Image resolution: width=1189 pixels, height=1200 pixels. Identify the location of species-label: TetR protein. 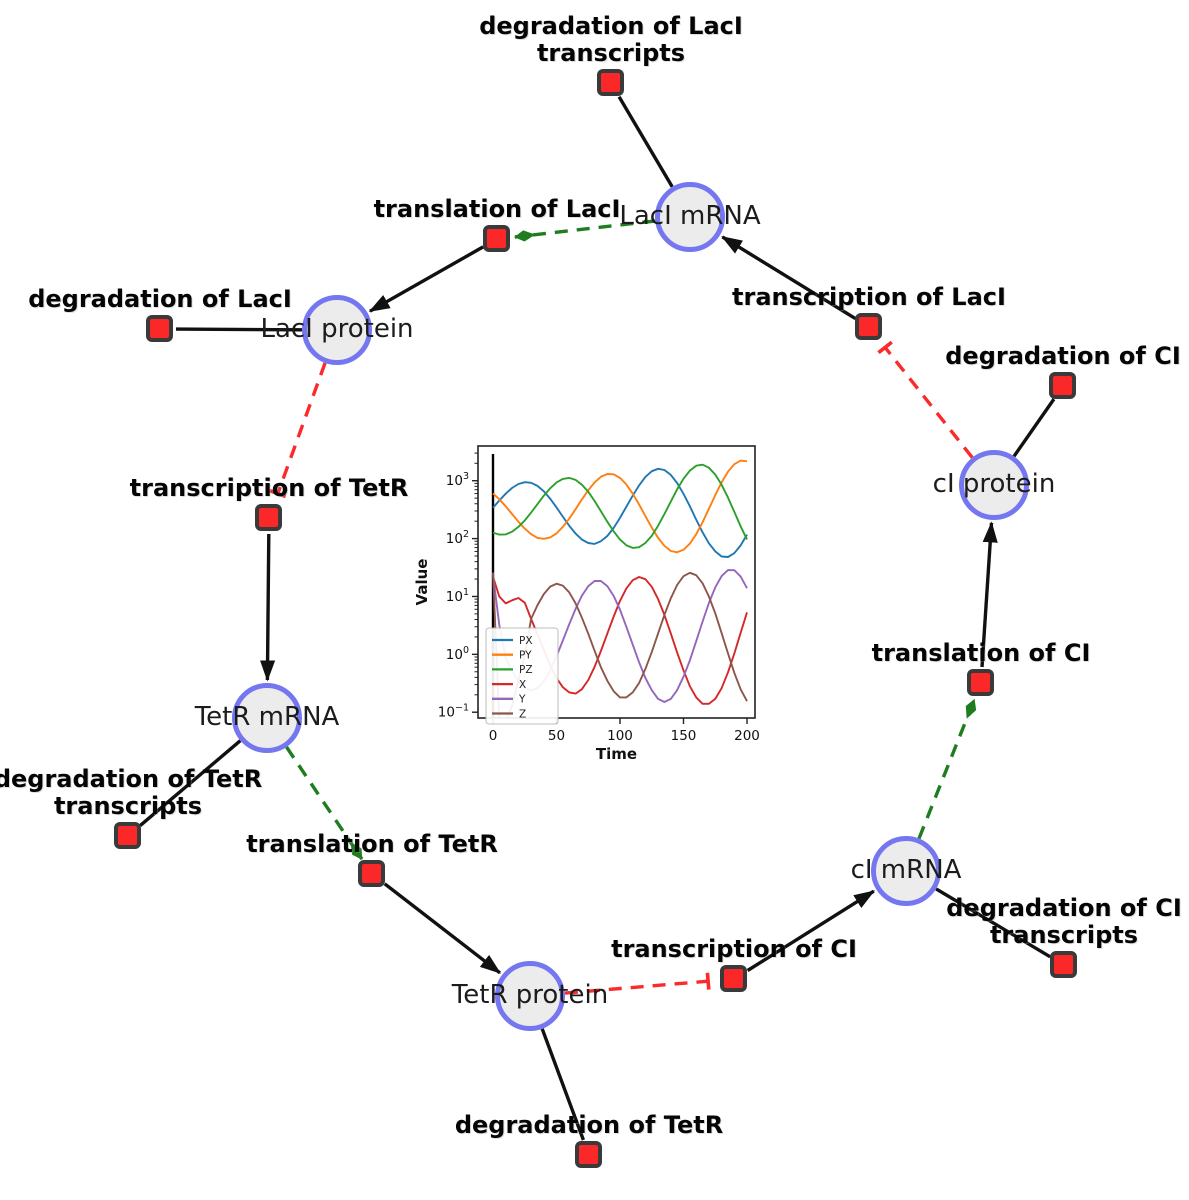
(530, 994).